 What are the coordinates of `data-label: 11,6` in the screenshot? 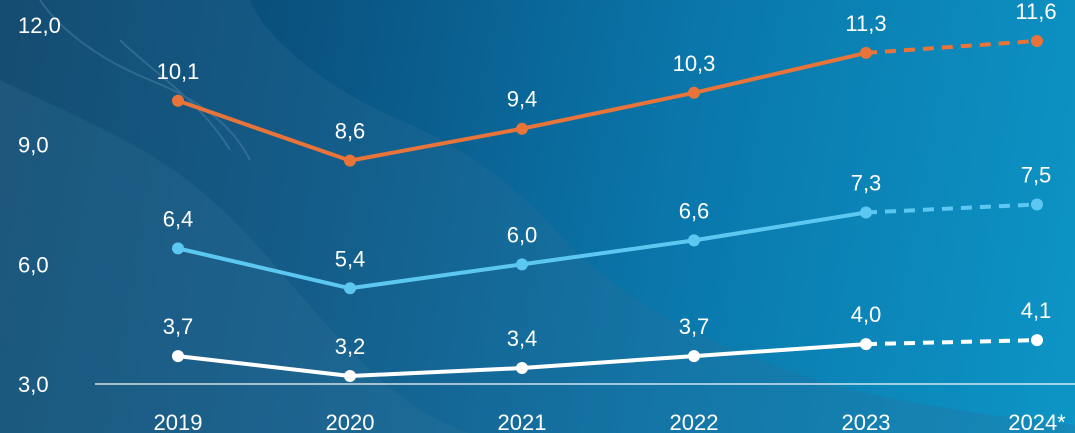 It's located at (1035, 12).